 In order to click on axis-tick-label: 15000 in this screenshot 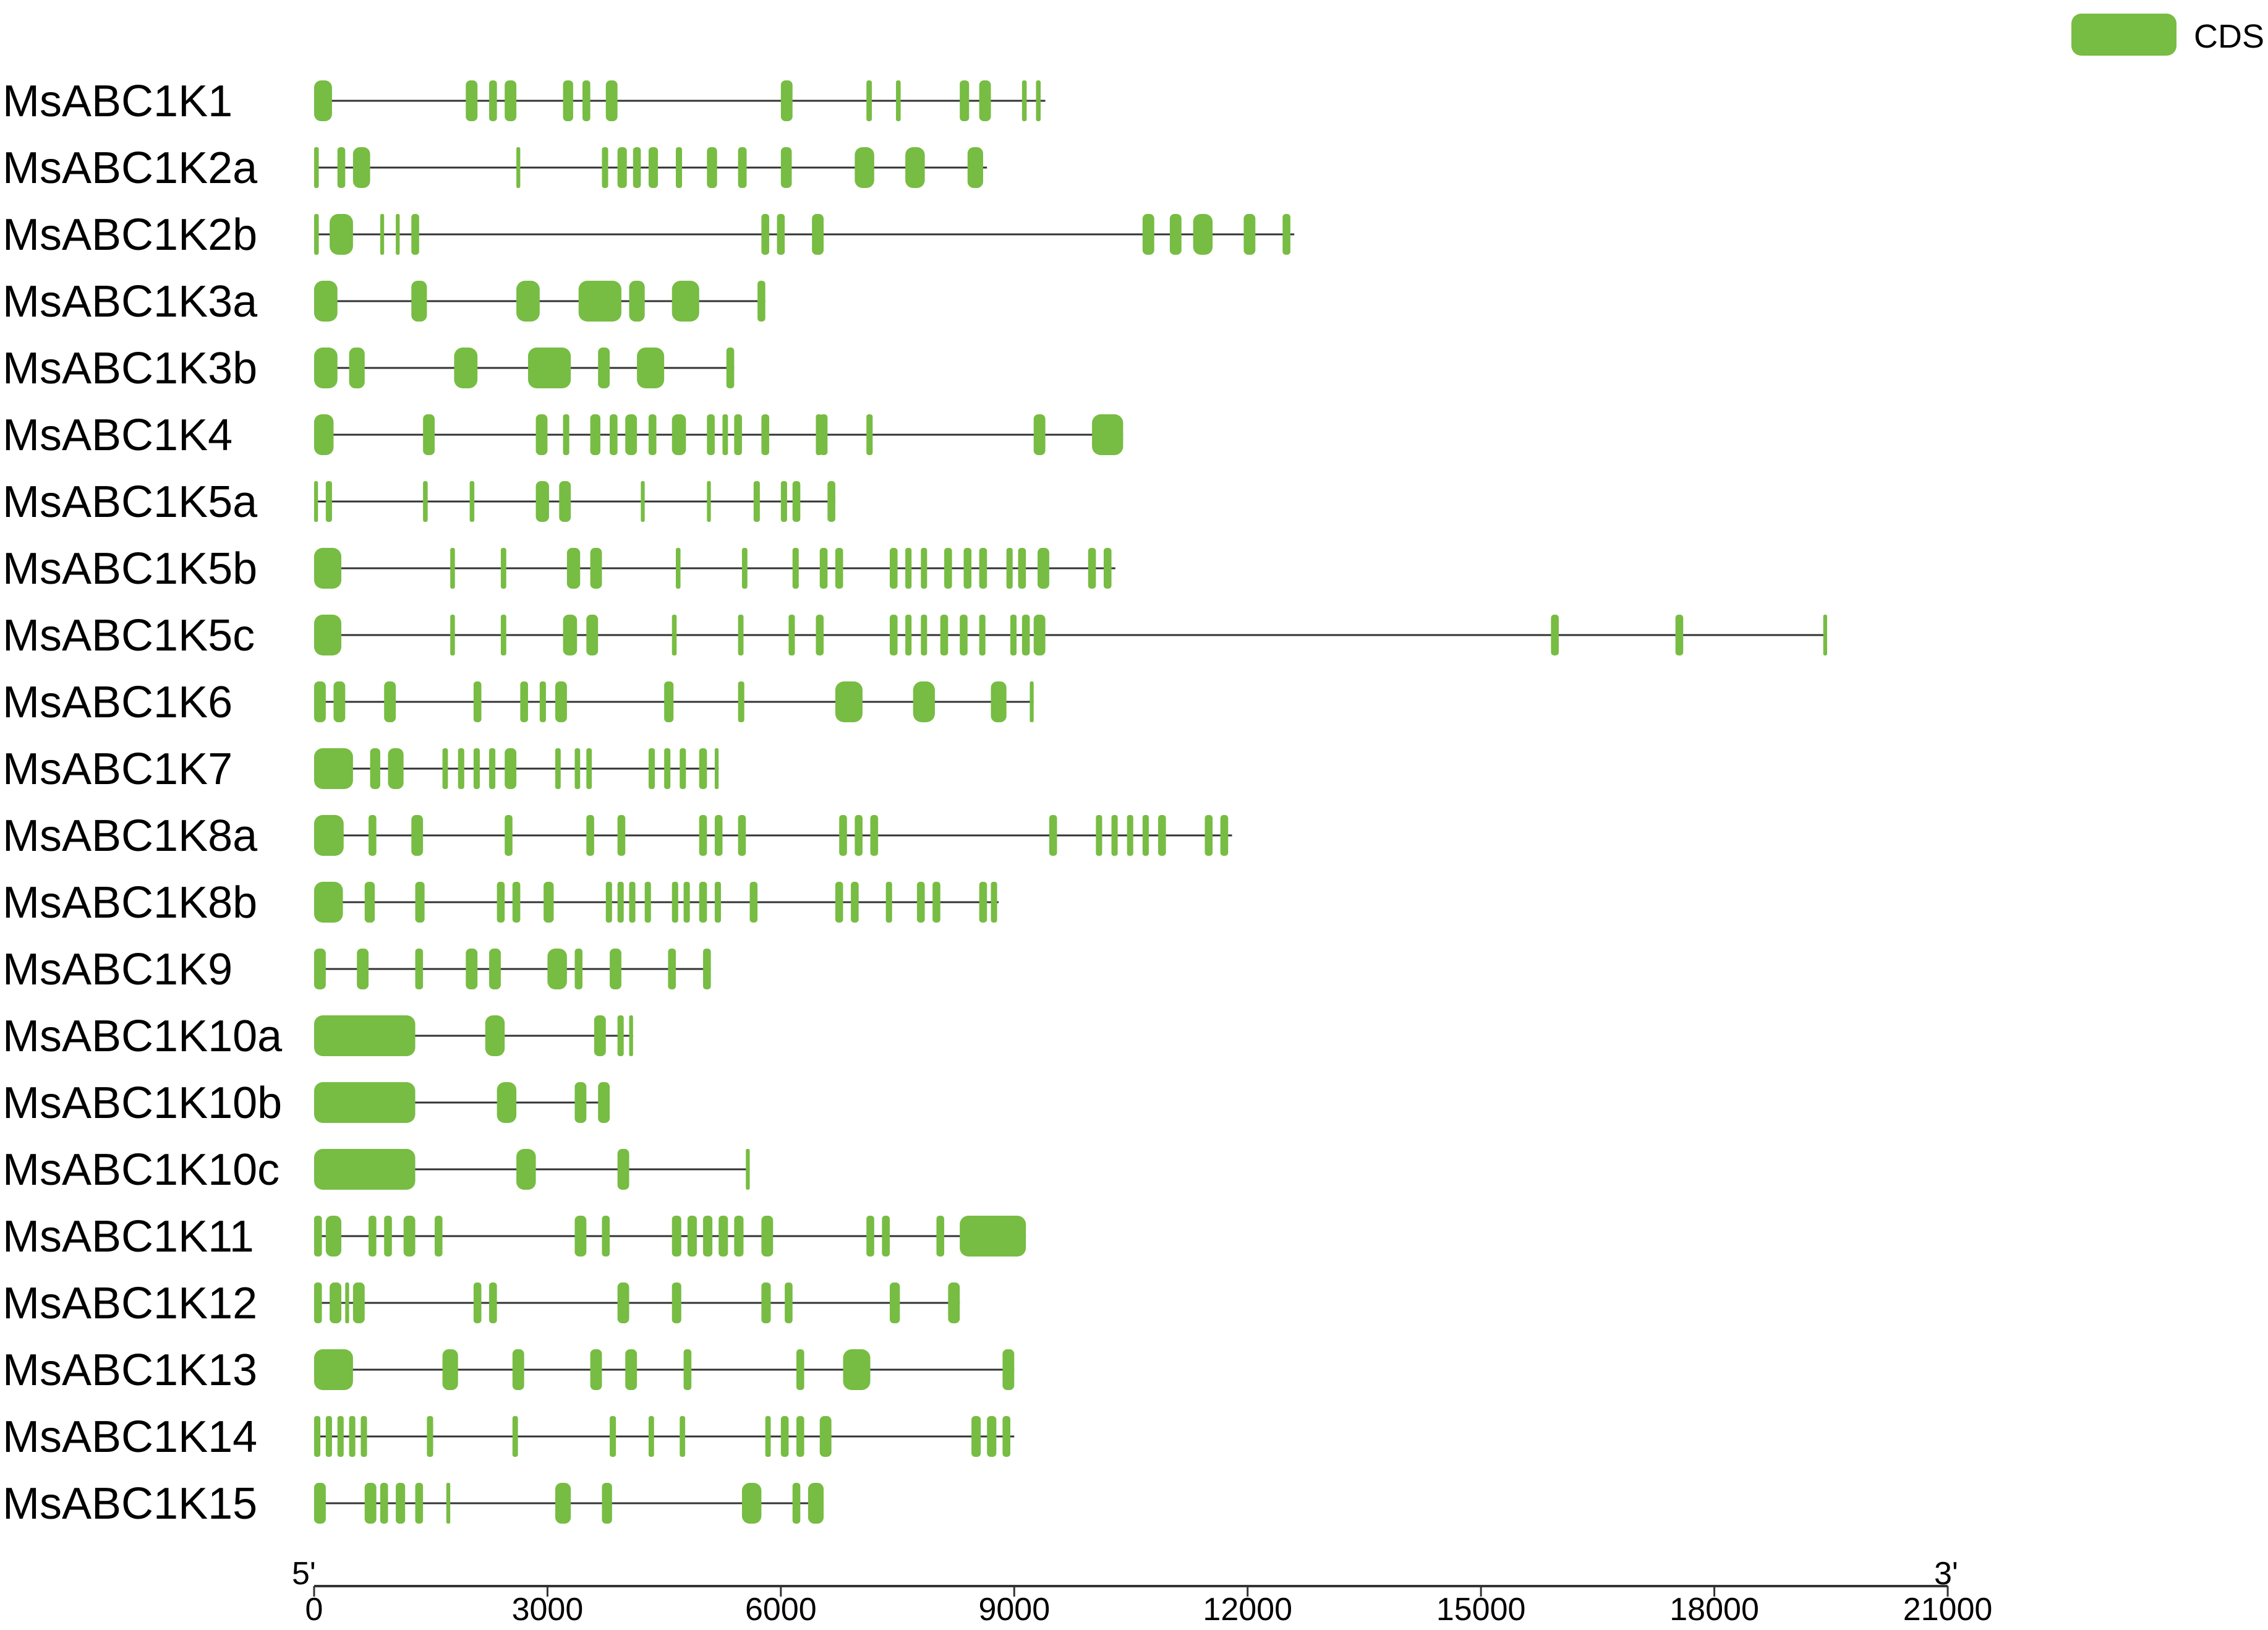, I will do `click(1481, 1610)`.